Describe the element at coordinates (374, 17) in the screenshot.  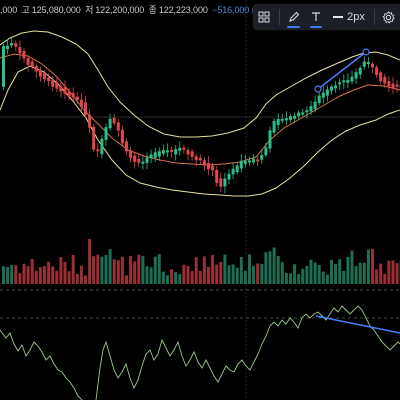
I see `toolbar-divider` at that location.